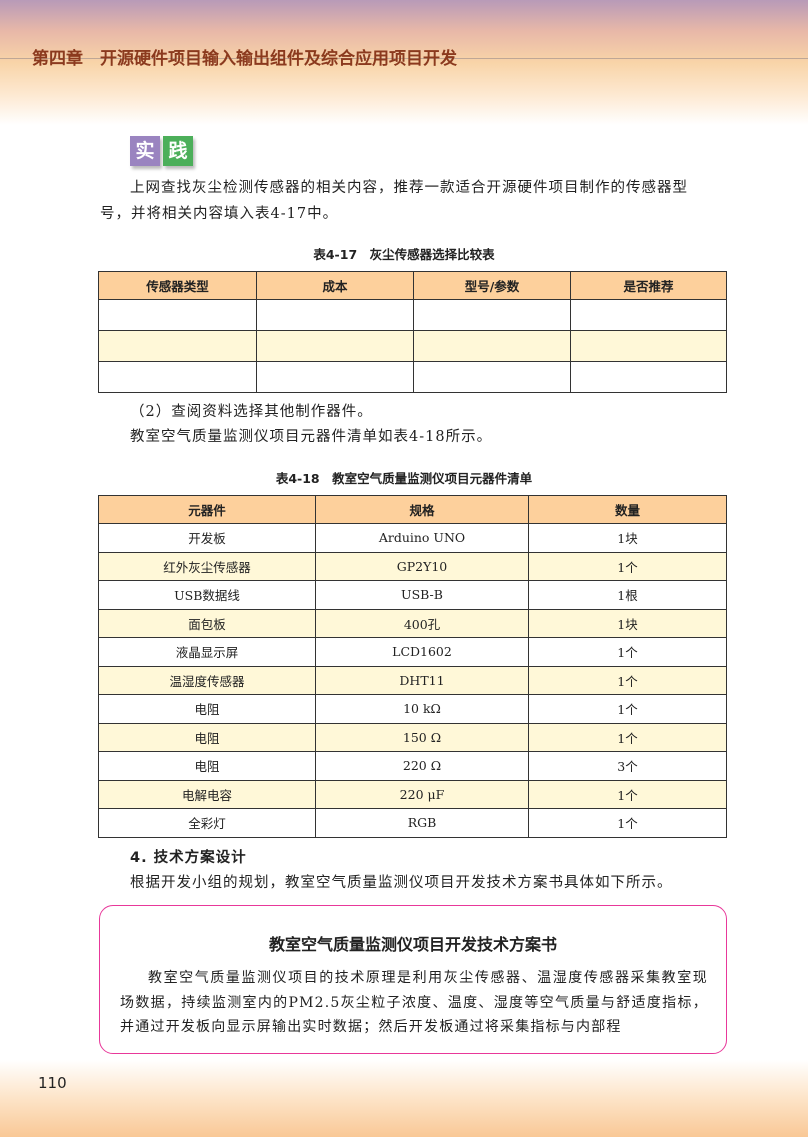 This screenshot has width=808, height=1137. What do you see at coordinates (207, 794) in the screenshot?
I see `table-cell: 电解电容` at bounding box center [207, 794].